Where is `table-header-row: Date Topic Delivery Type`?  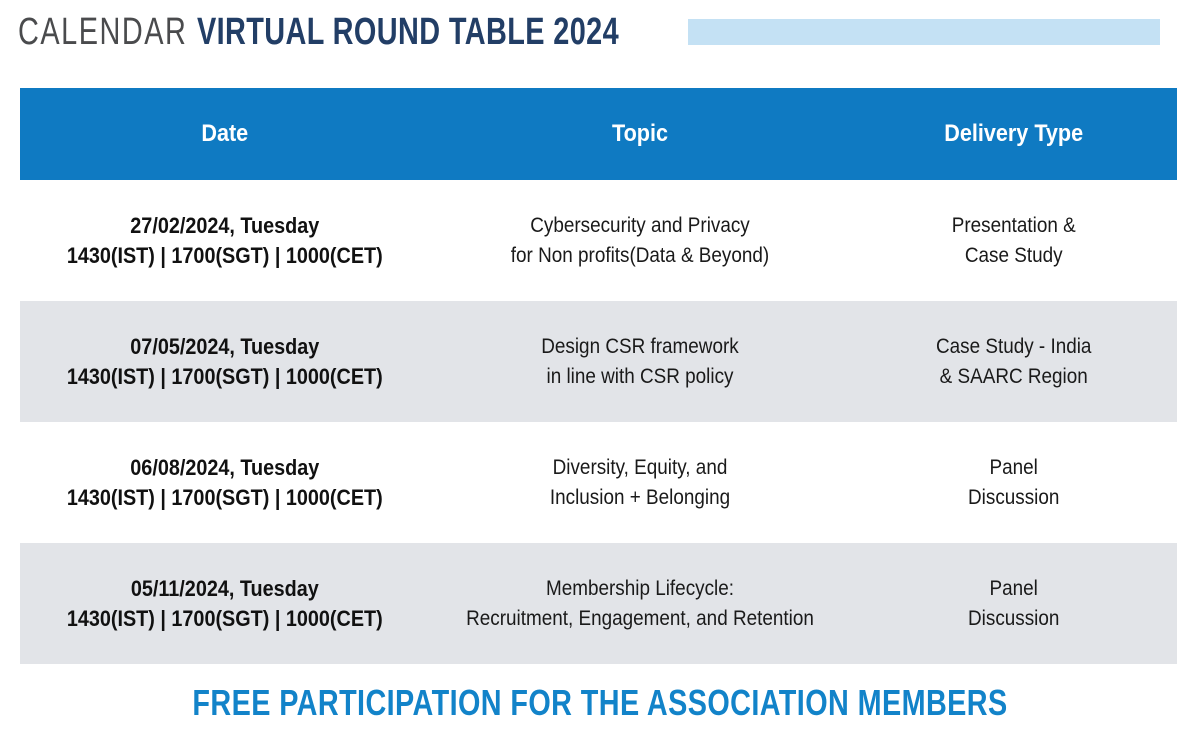 table-header-row: Date Topic Delivery Type is located at coordinates (598, 134).